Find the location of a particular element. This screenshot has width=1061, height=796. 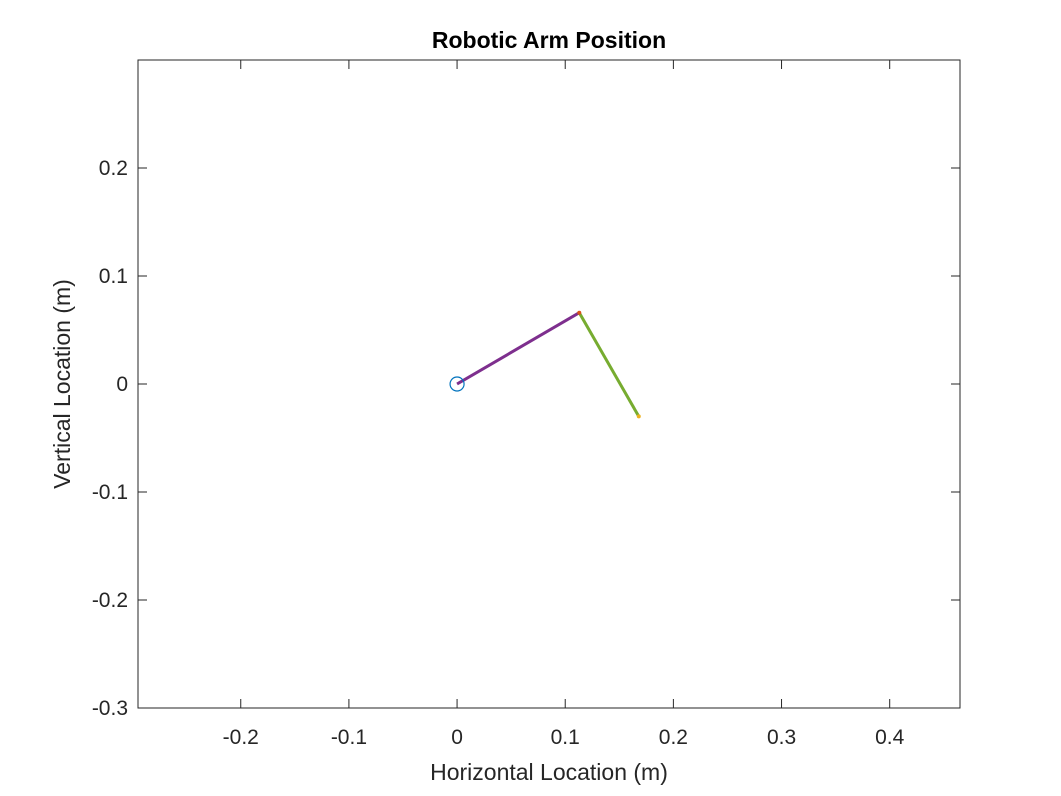

x-tick-label: 0.1 is located at coordinates (565, 737).